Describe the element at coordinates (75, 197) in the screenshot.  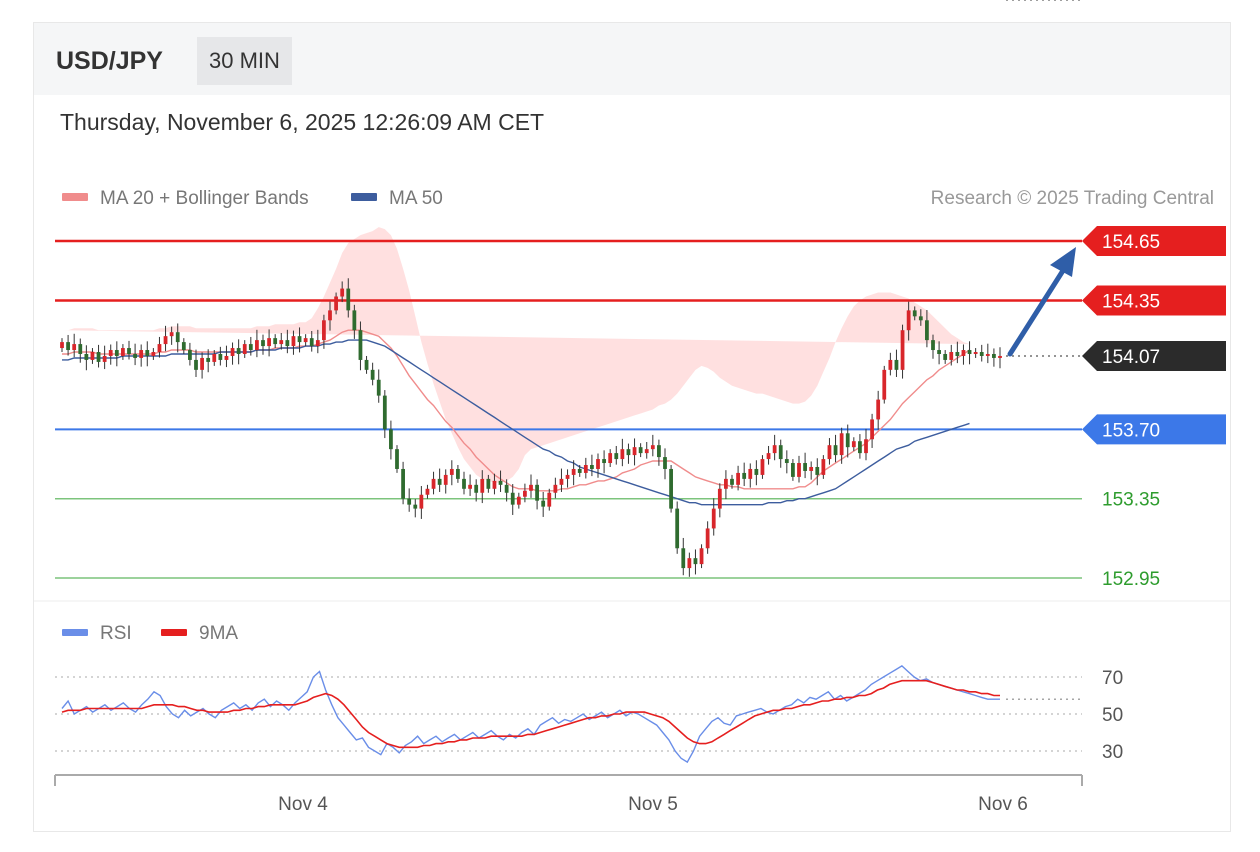
I see `ma20-legend-swatch` at that location.